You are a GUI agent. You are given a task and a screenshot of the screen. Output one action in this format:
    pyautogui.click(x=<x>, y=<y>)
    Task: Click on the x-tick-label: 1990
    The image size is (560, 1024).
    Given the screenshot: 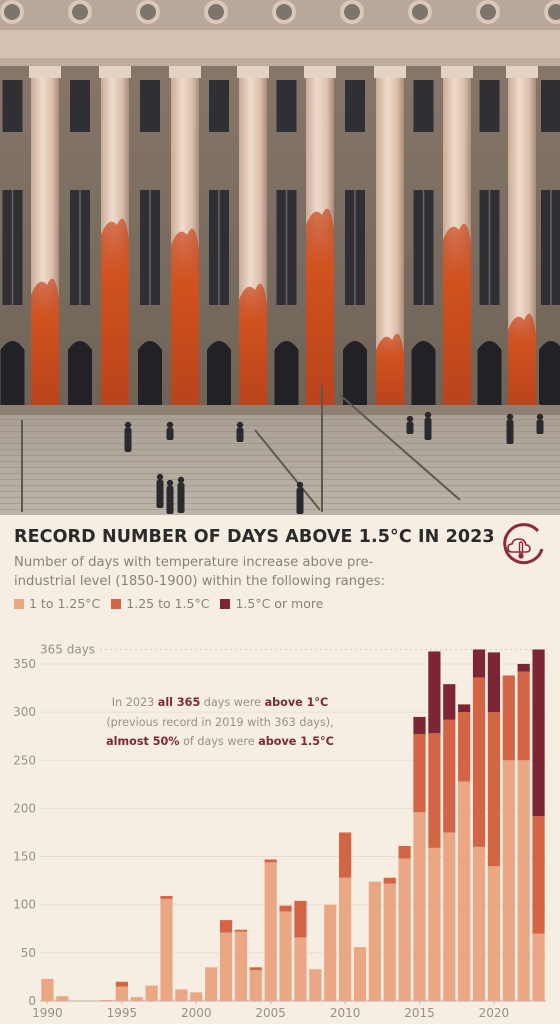 What is the action you would take?
    pyautogui.click(x=47, y=1013)
    